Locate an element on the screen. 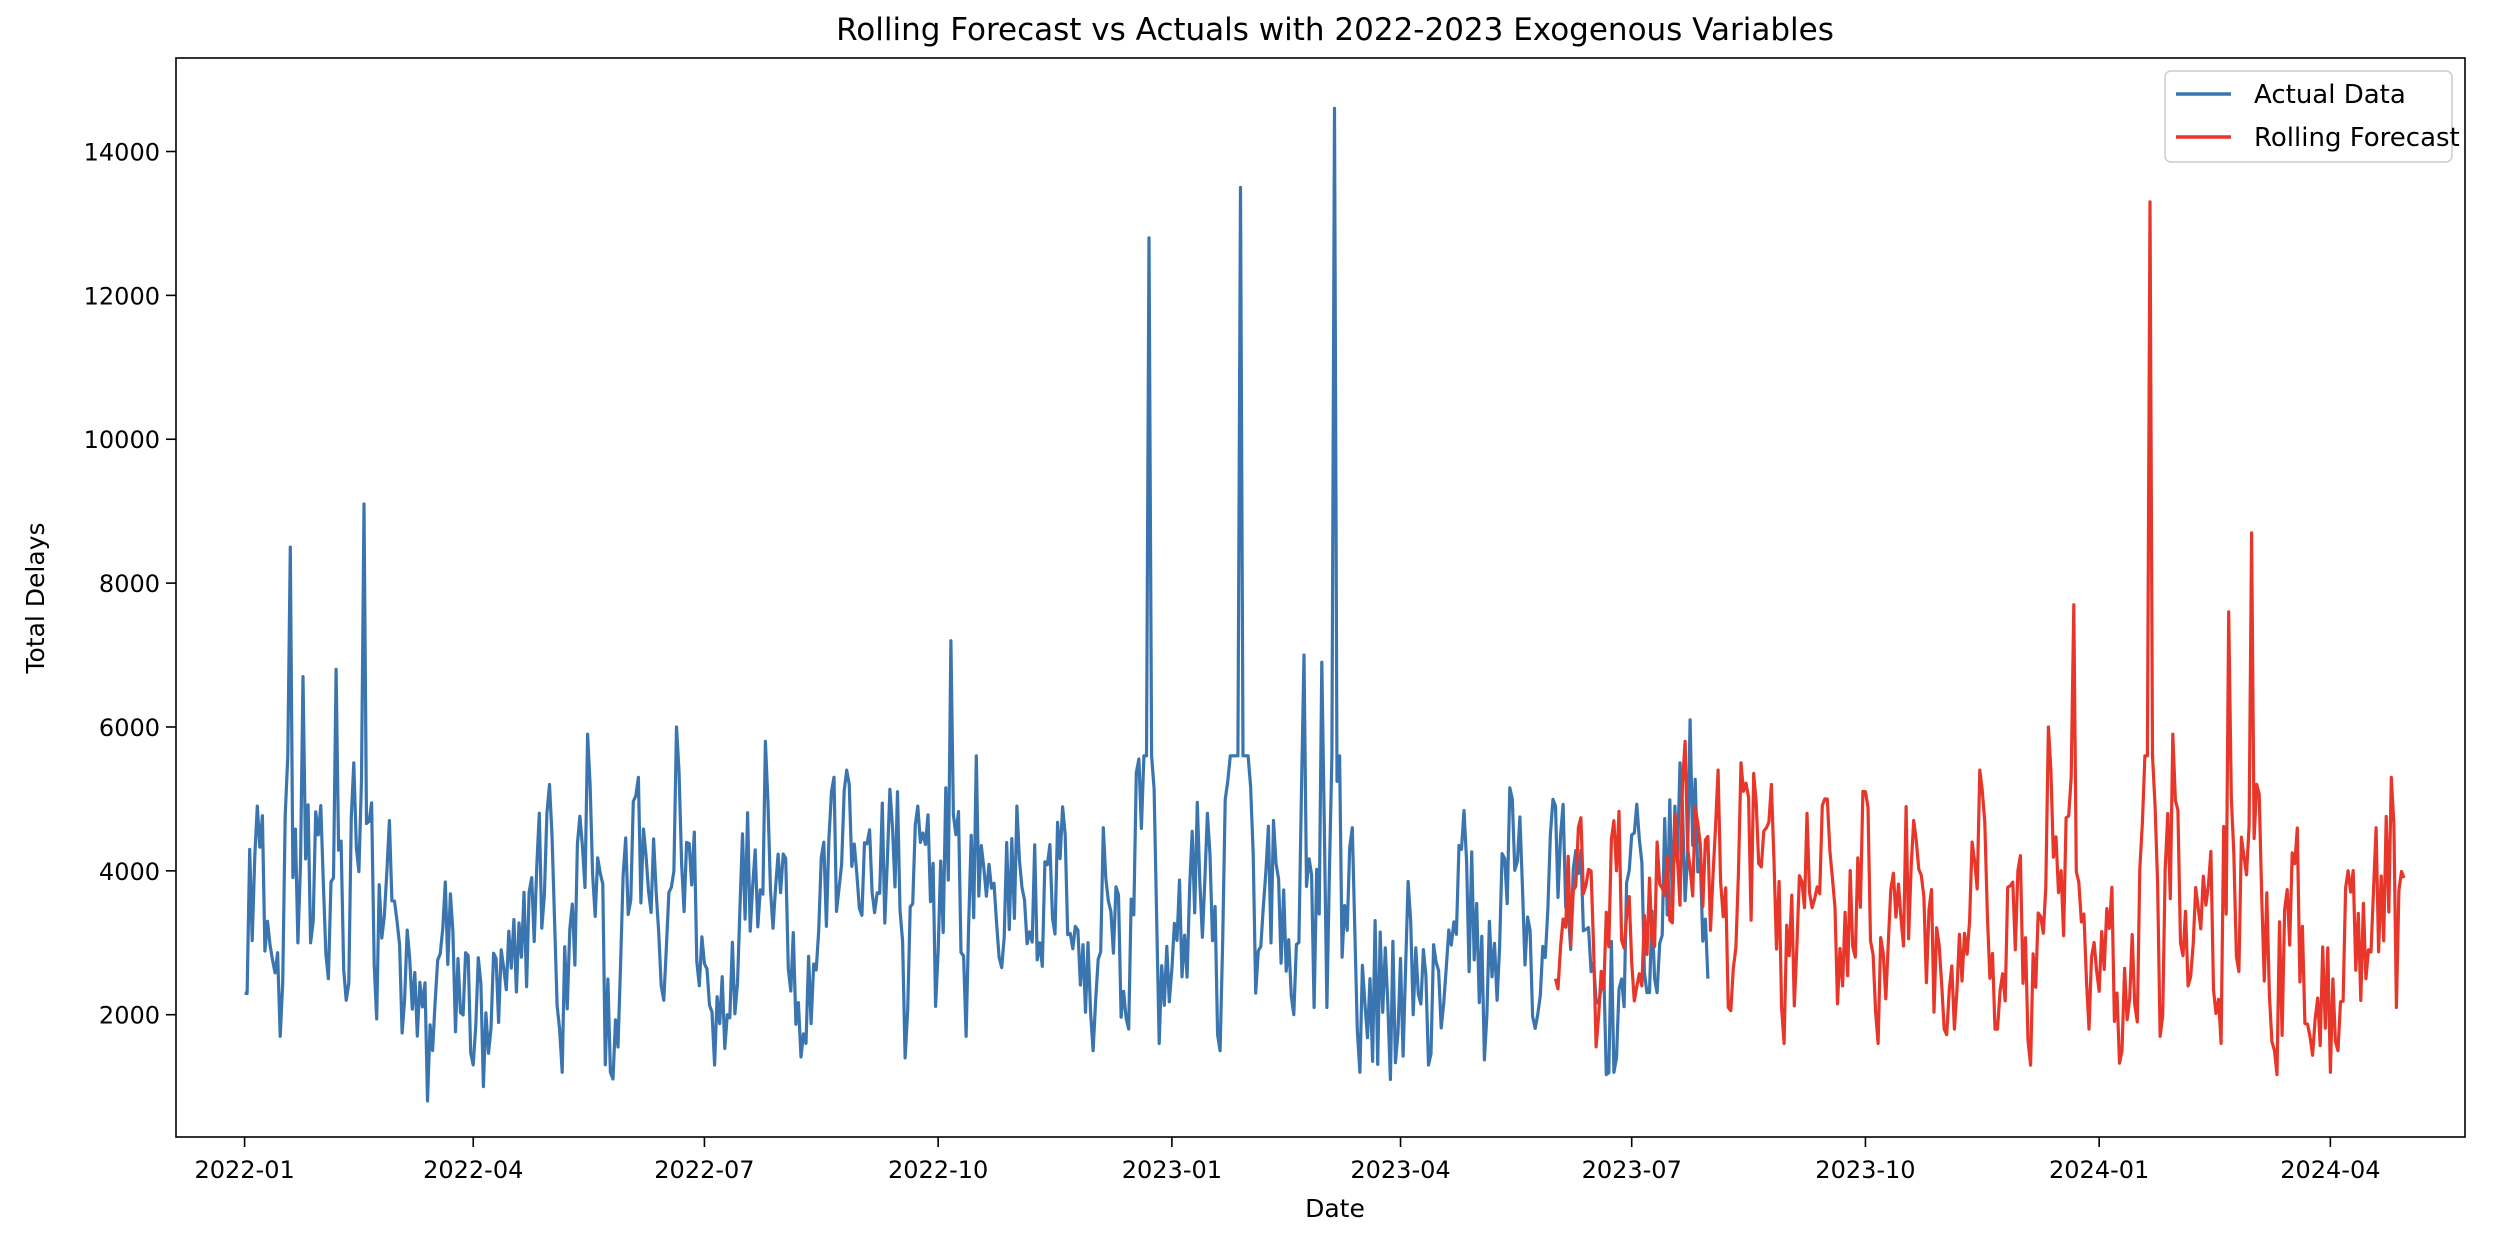 Image resolution: width=2514 pixels, height=1240 pixels. x-tick-label: 2023-04 is located at coordinates (1400, 1170).